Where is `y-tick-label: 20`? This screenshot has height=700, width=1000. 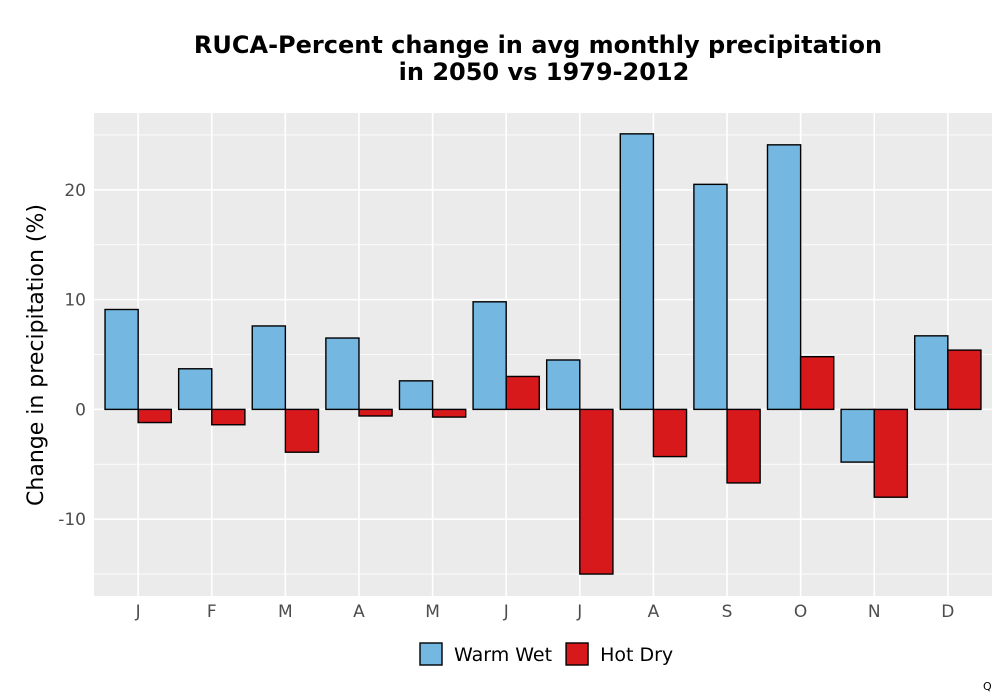 y-tick-label: 20 is located at coordinates (75, 191).